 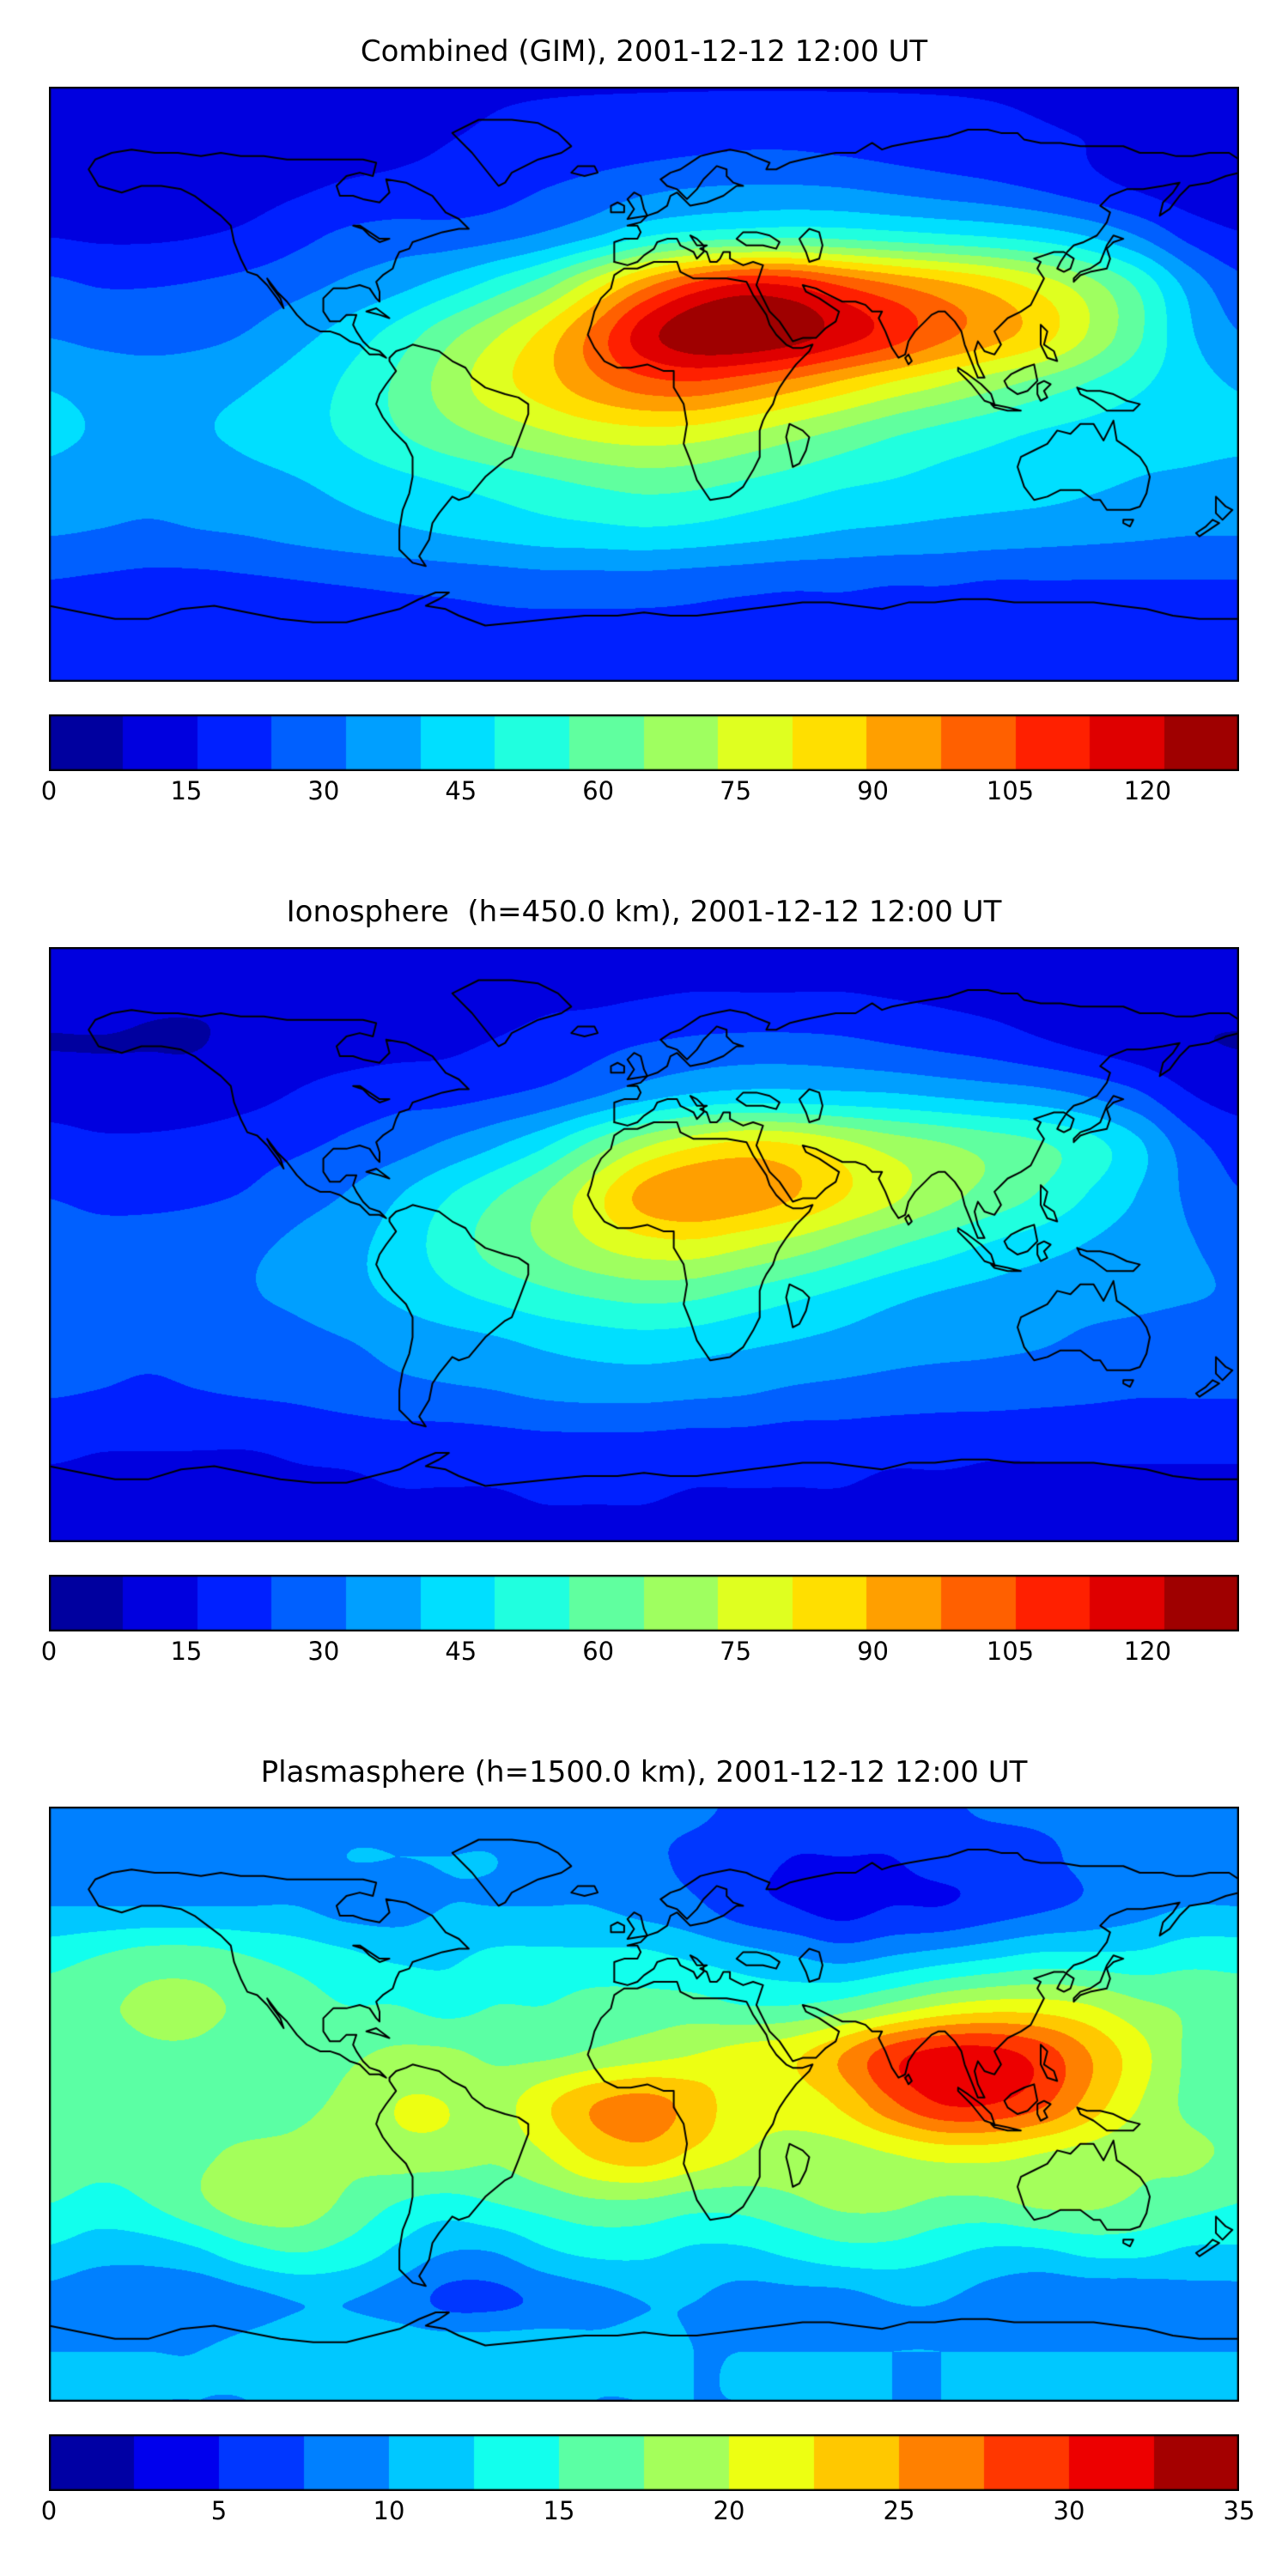 I want to click on colorbar-tick-label: 20, so click(x=729, y=2511).